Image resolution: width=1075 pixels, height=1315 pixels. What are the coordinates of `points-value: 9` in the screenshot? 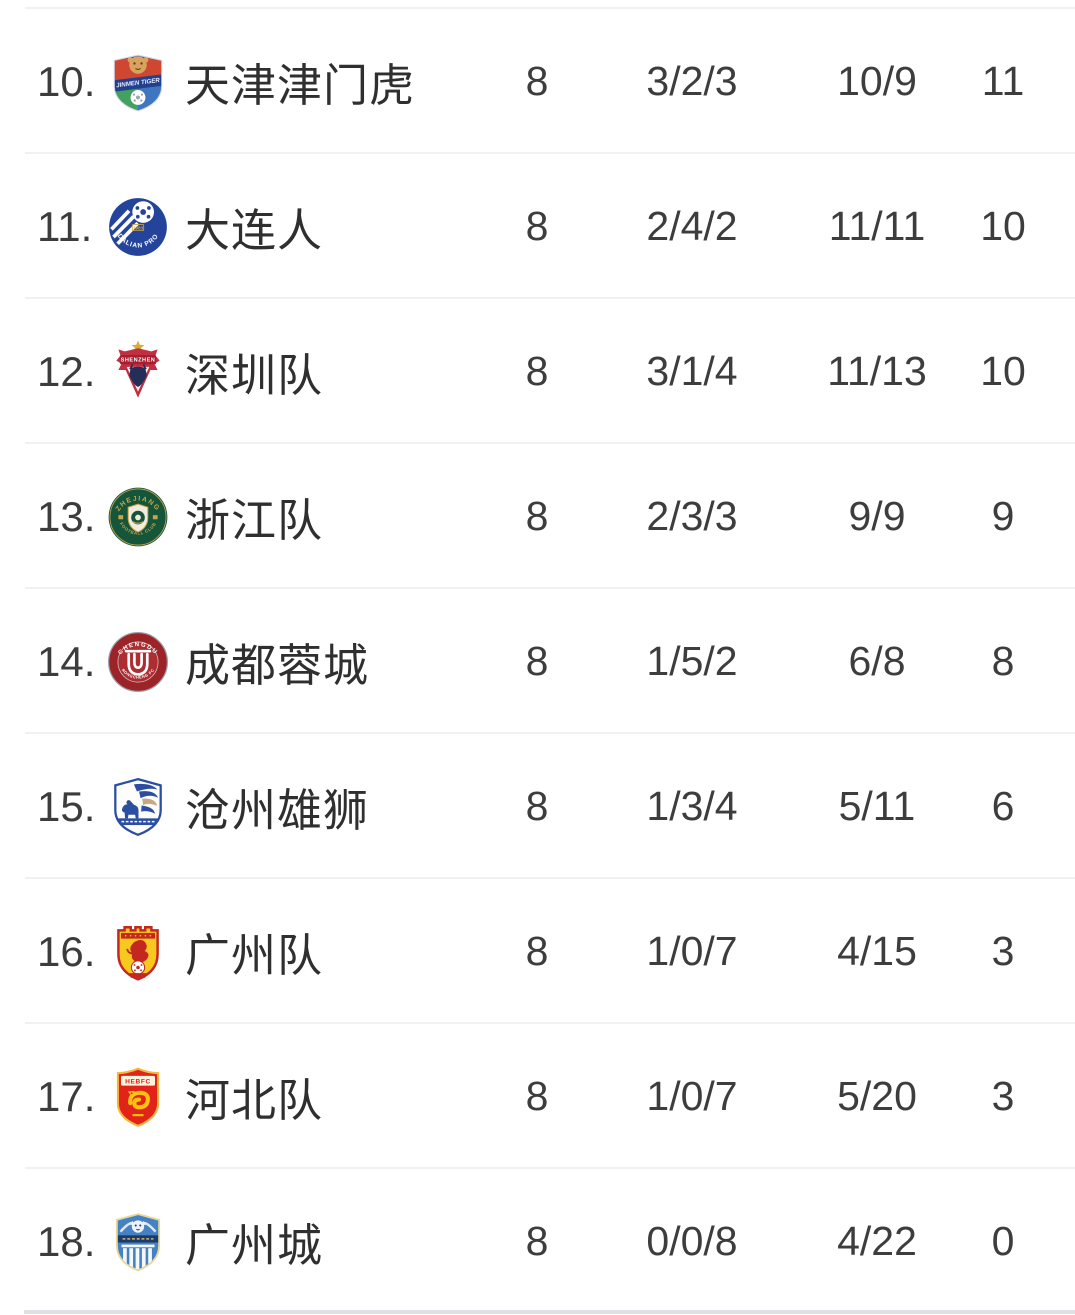 It's located at (1003, 516).